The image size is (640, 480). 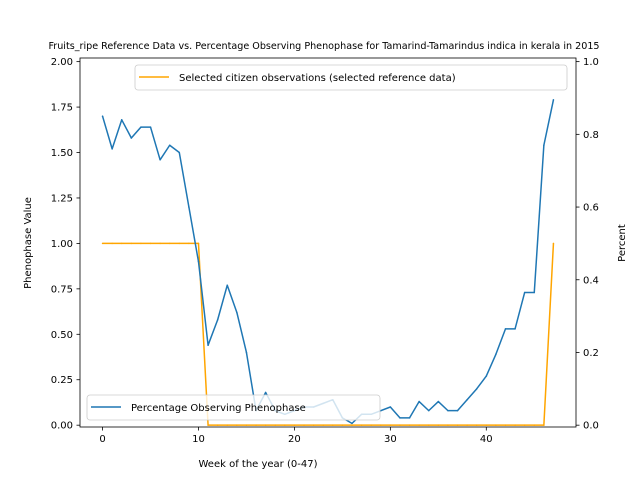 What do you see at coordinates (390, 439) in the screenshot?
I see `x-tick-label: 30` at bounding box center [390, 439].